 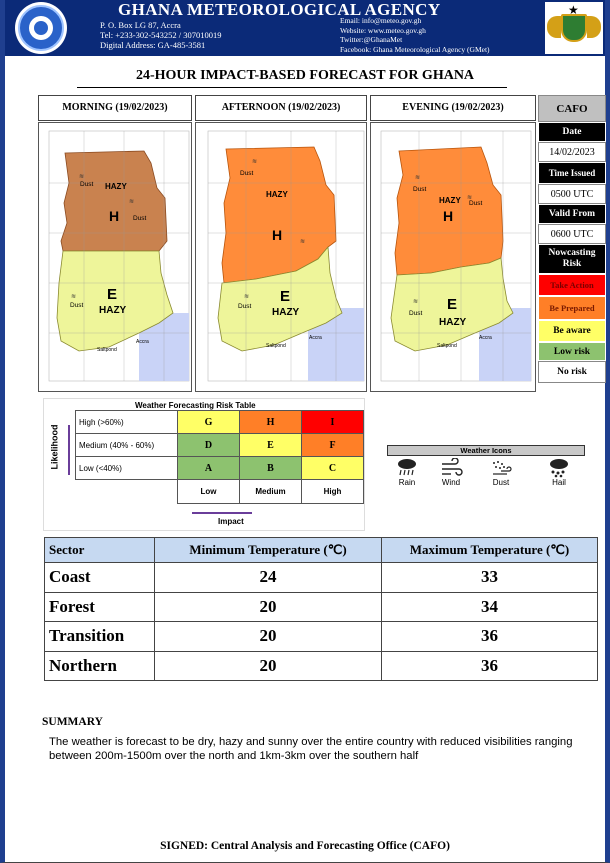 What do you see at coordinates (270, 491) in the screenshot?
I see `impact-medium: Medium` at bounding box center [270, 491].